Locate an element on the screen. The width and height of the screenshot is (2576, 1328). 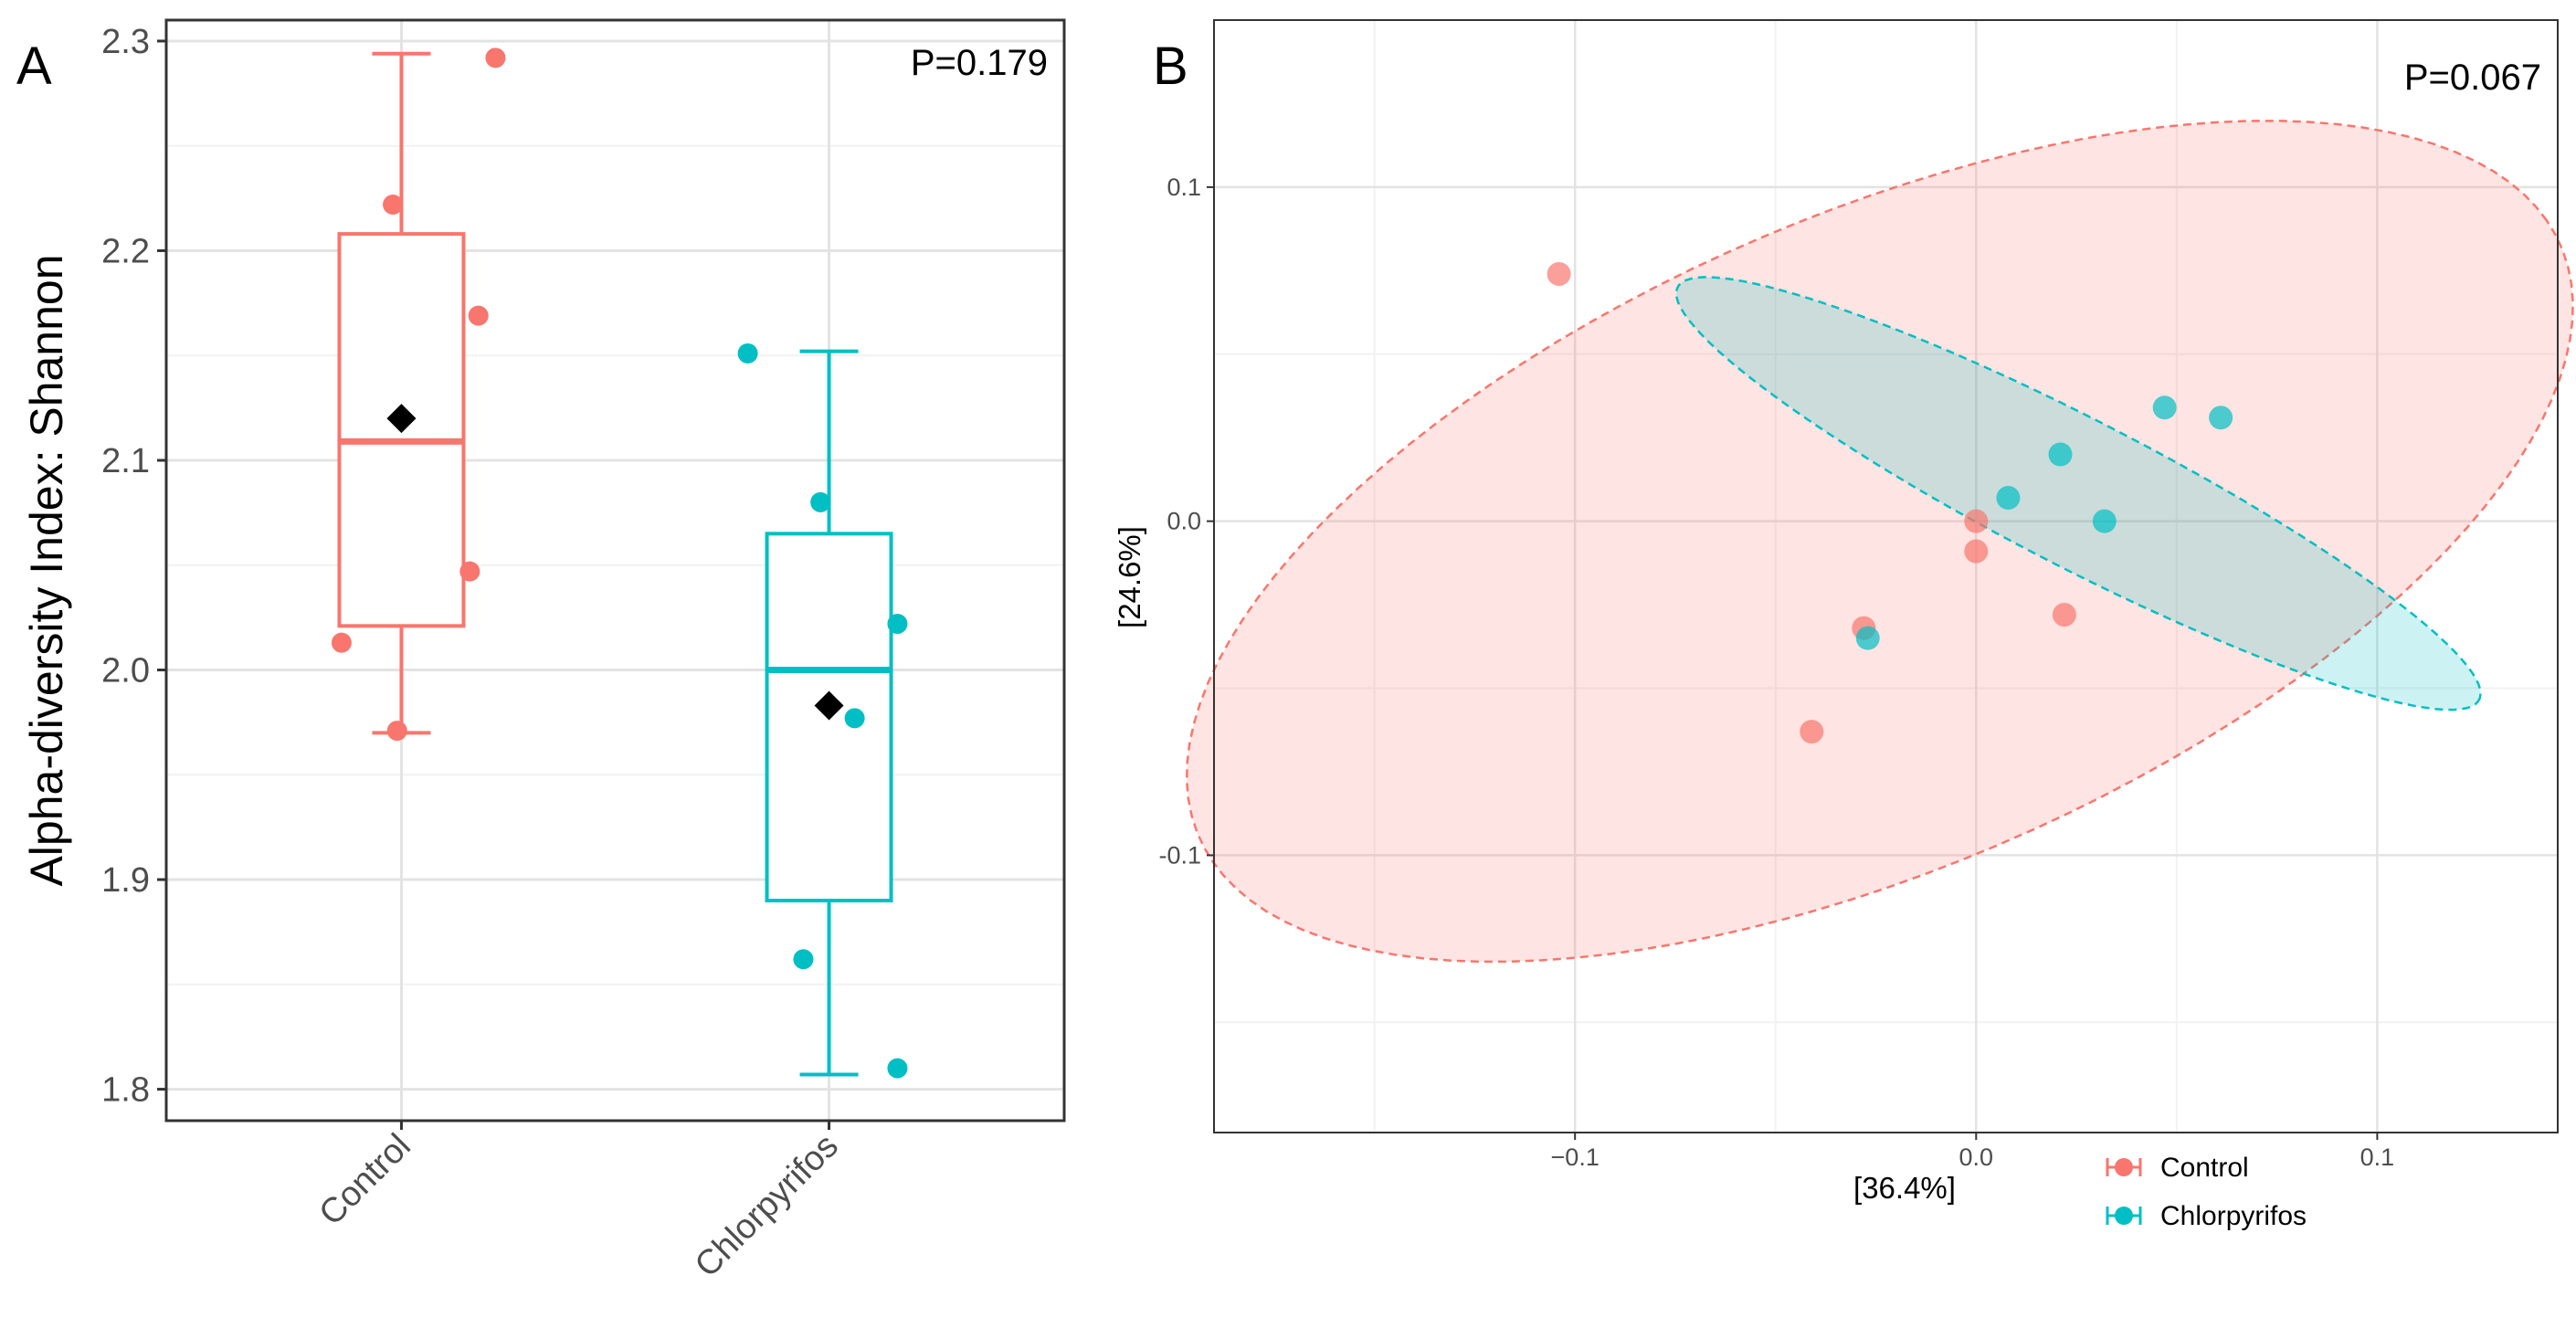
panel-a-label: A is located at coordinates (34, 66).